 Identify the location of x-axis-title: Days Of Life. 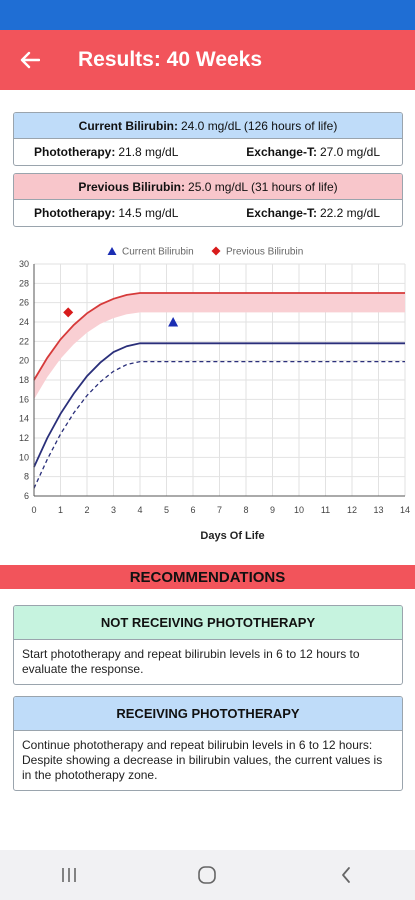
(232, 536).